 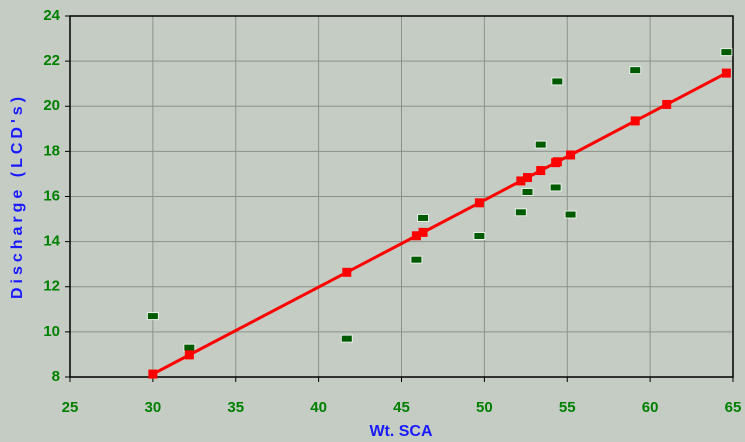 I want to click on x-tick-label: 30, so click(x=153, y=407).